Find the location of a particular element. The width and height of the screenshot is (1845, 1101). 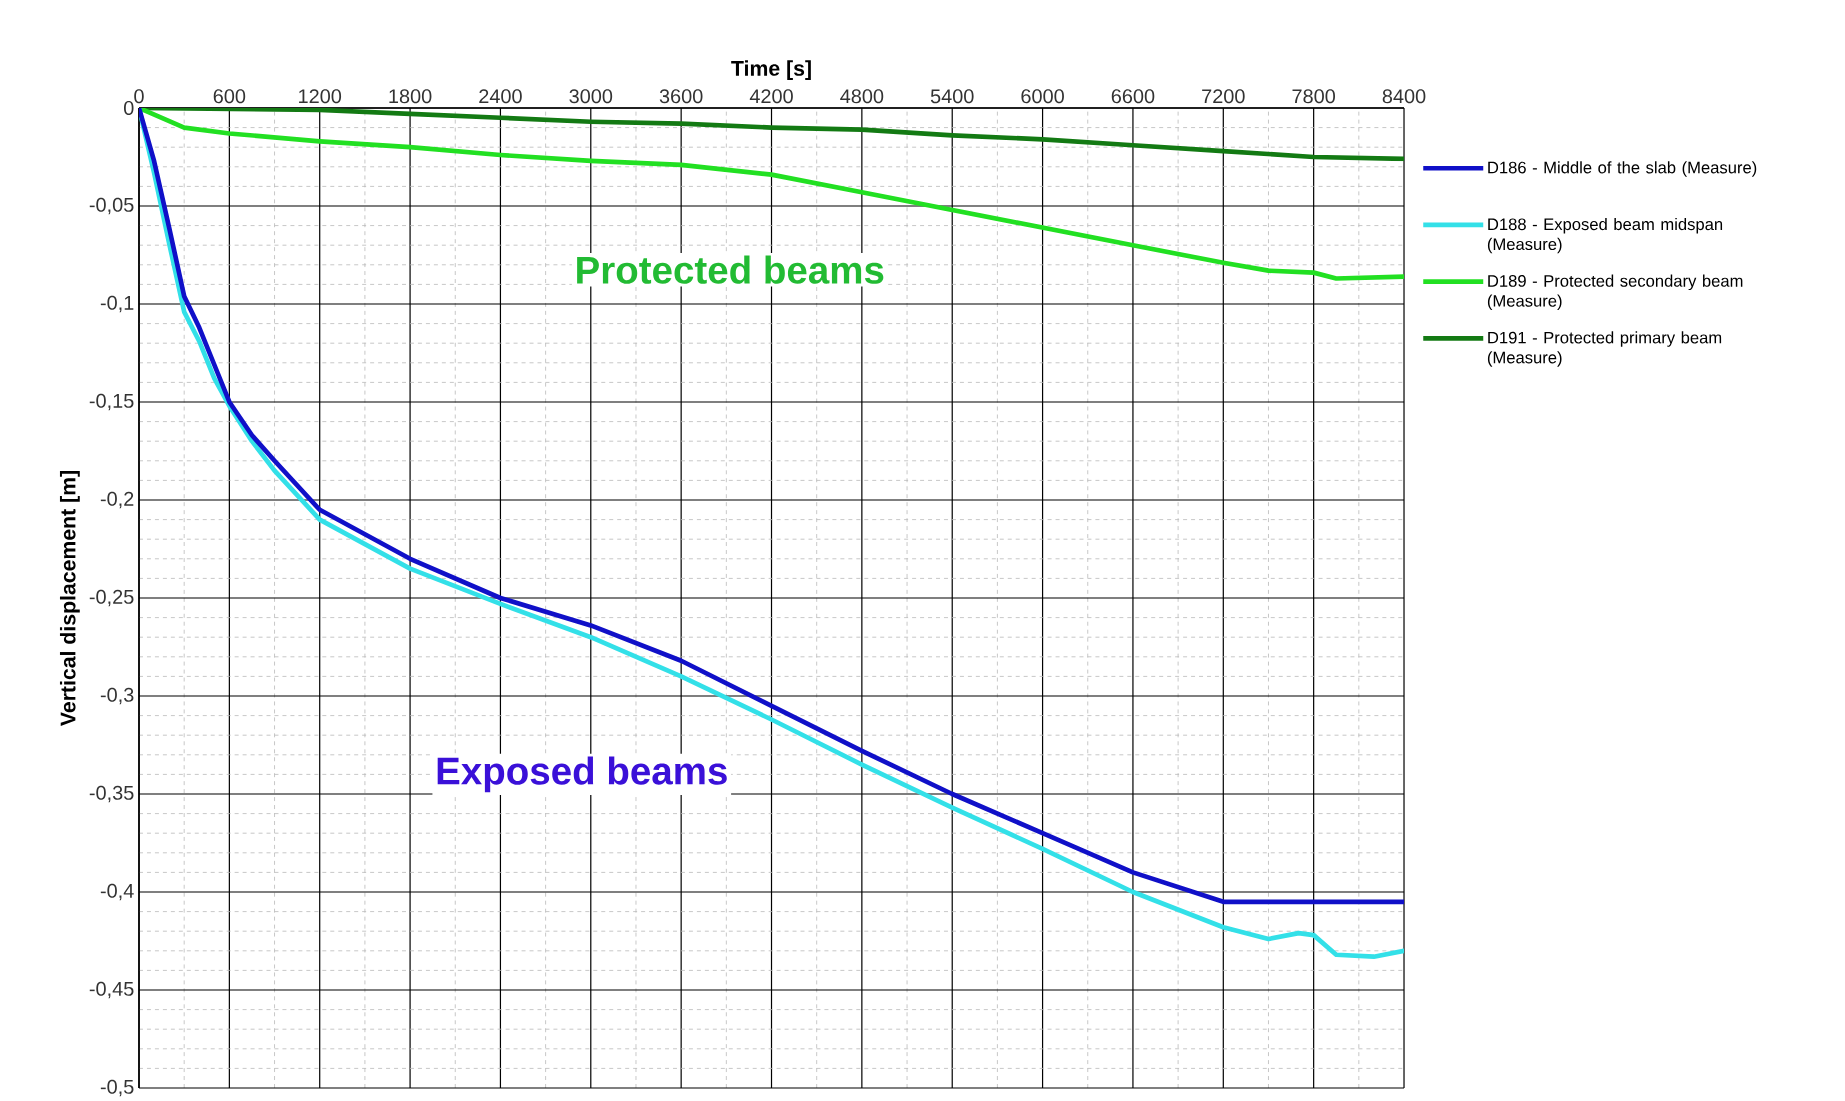

y-tick-label: -0,2 is located at coordinates (117, 500).